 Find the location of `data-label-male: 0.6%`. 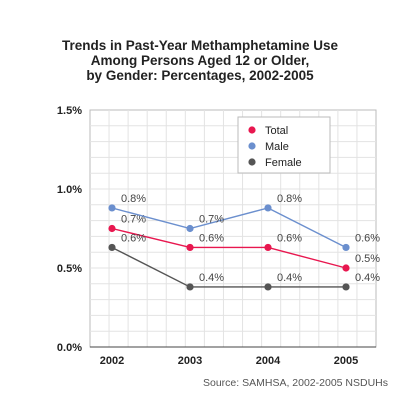

data-label-male: 0.6% is located at coordinates (367, 238).